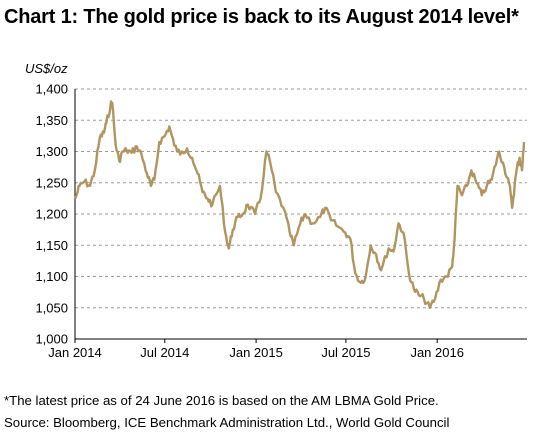 Image resolution: width=560 pixels, height=444 pixels. I want to click on y-tick-label: 1,000, so click(51, 339).